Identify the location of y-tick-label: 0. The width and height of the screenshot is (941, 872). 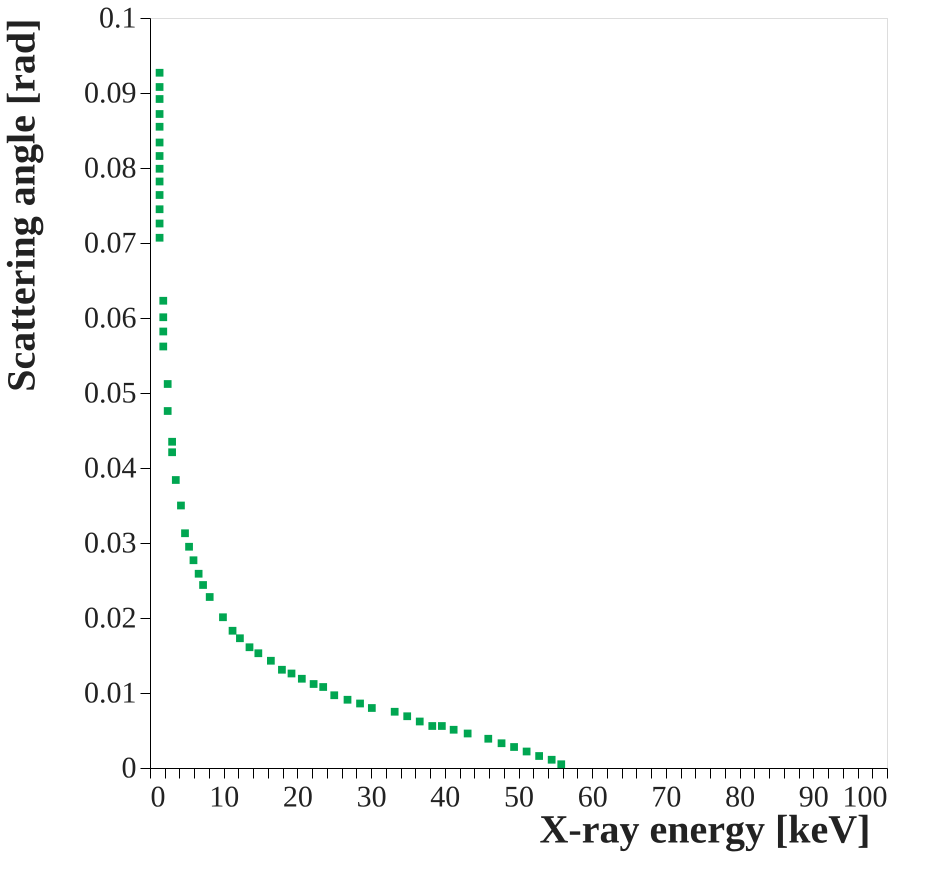
(129, 768).